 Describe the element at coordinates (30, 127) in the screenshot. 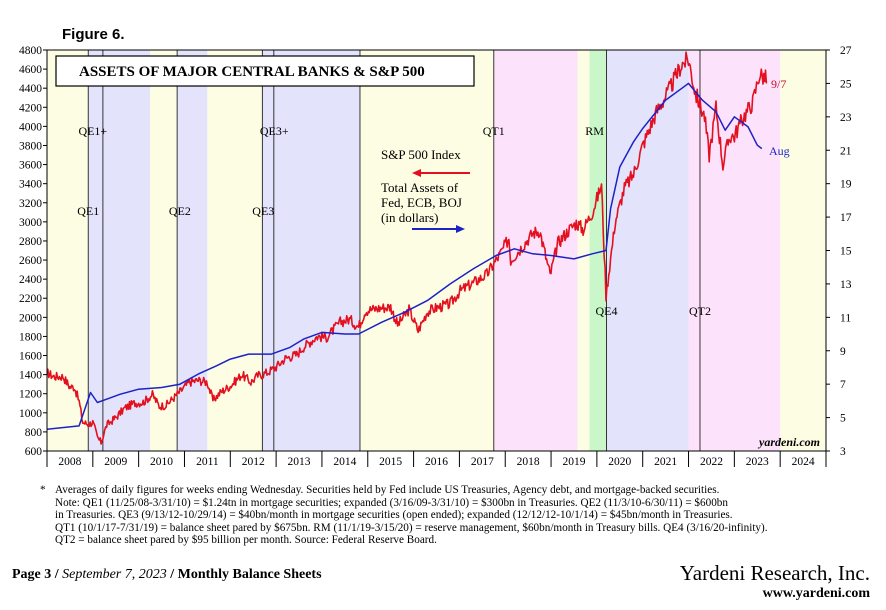

I see `left-tick-label: 4000` at that location.